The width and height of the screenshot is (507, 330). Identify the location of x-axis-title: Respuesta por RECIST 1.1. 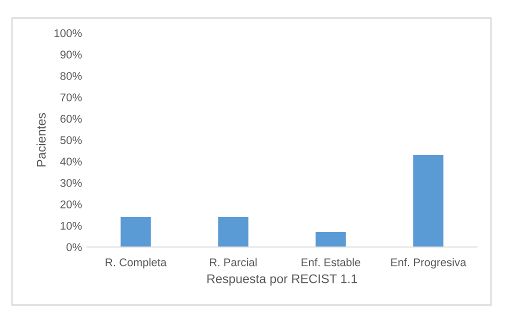
(282, 280).